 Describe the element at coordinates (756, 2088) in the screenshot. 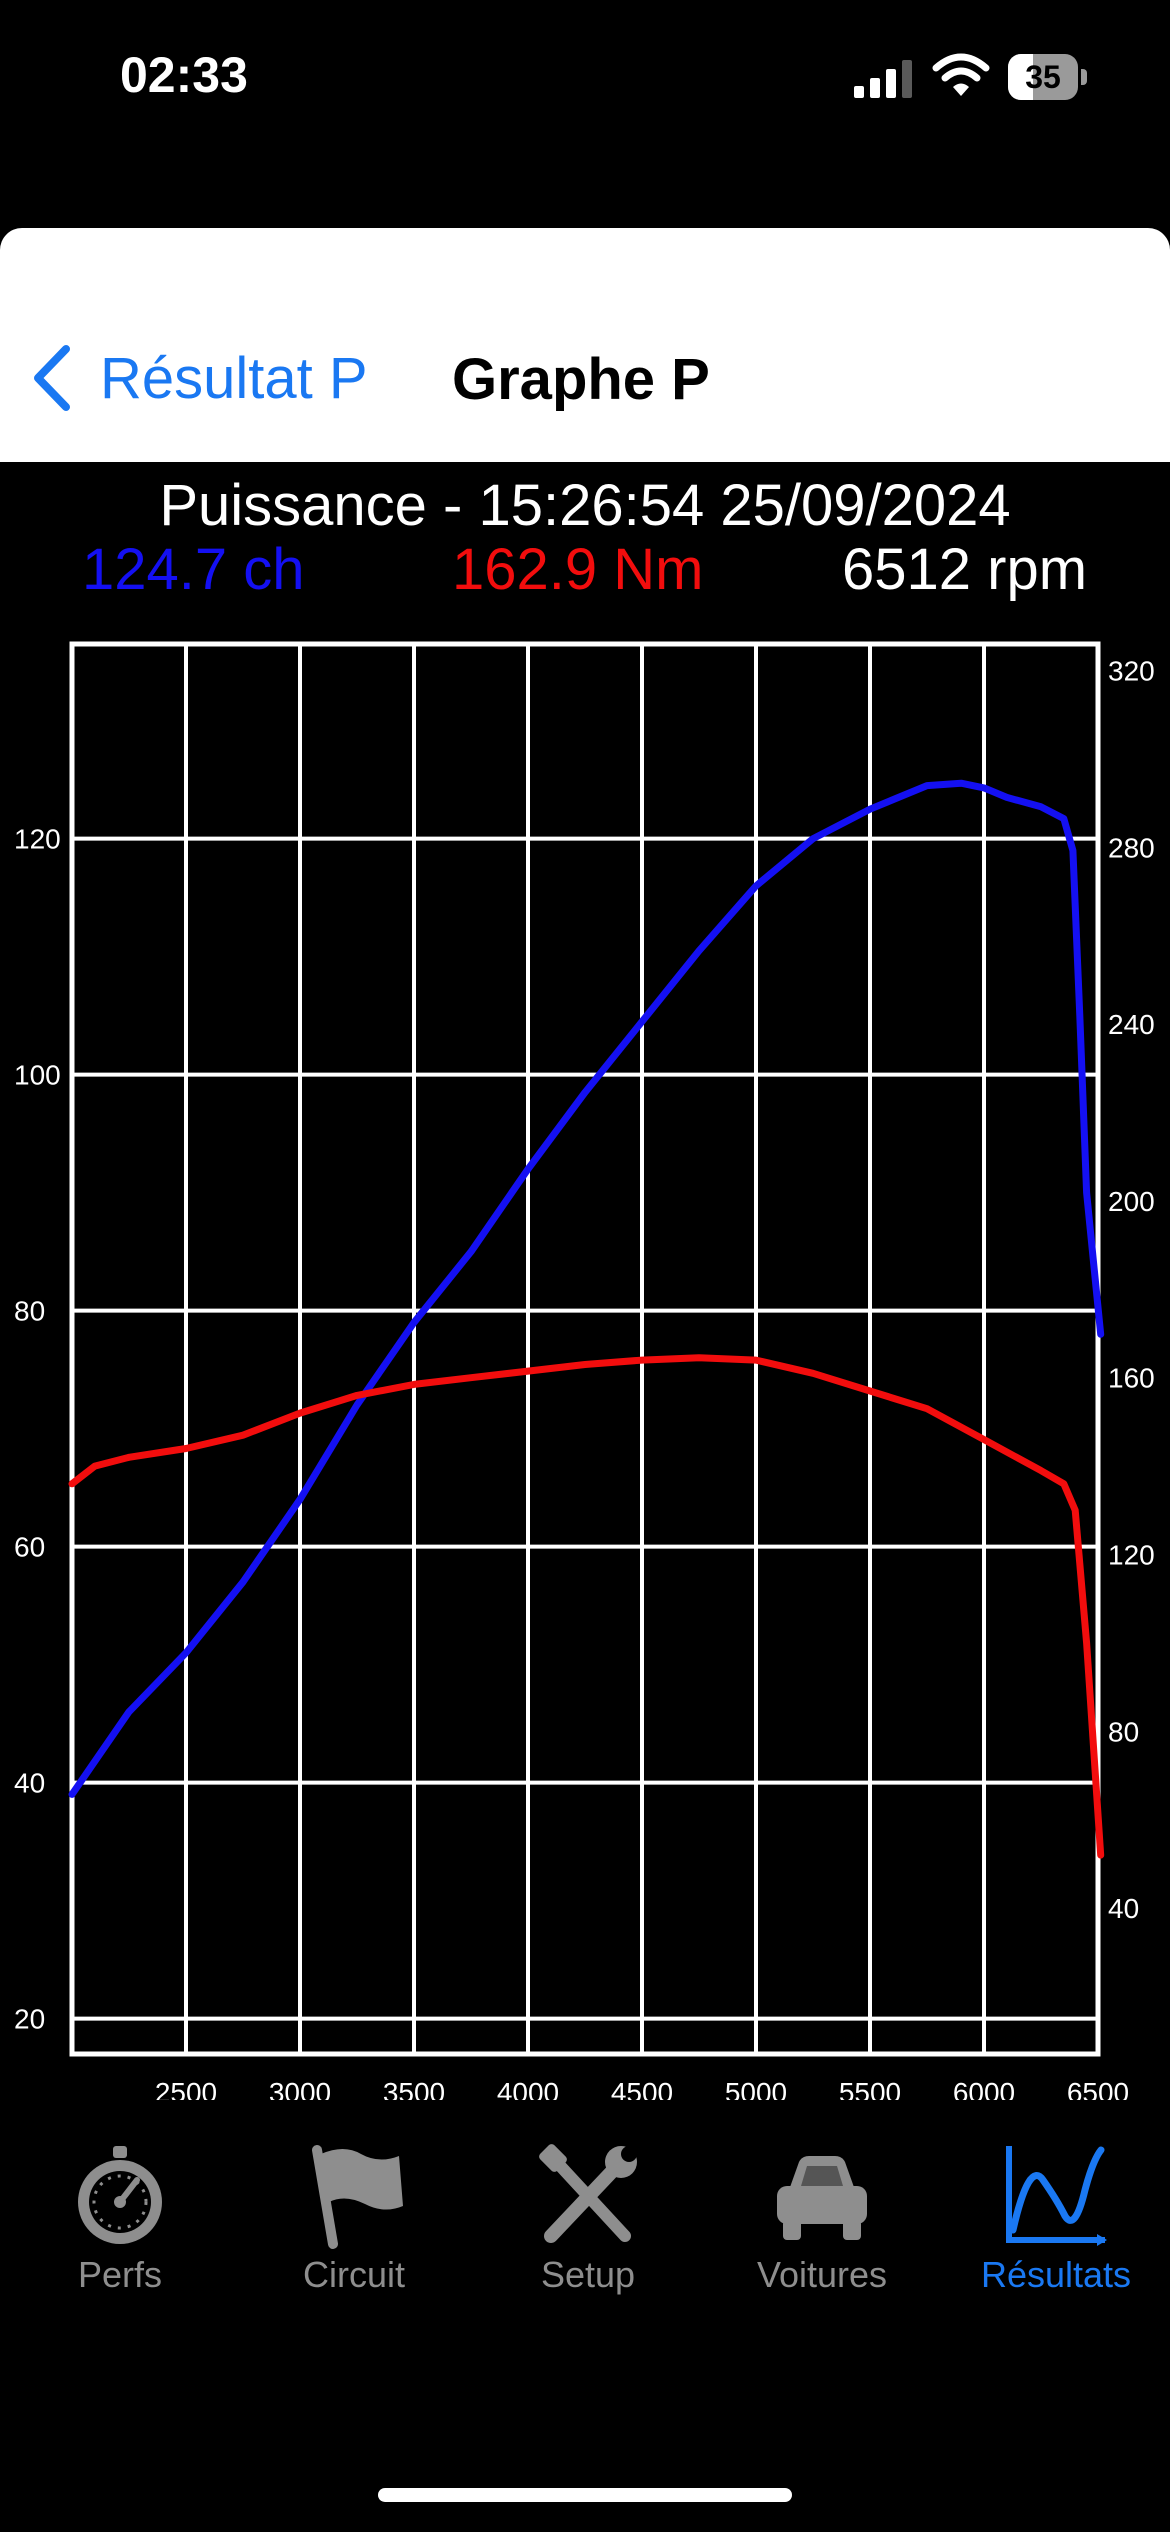

I see `x-tick-label: 5000` at that location.